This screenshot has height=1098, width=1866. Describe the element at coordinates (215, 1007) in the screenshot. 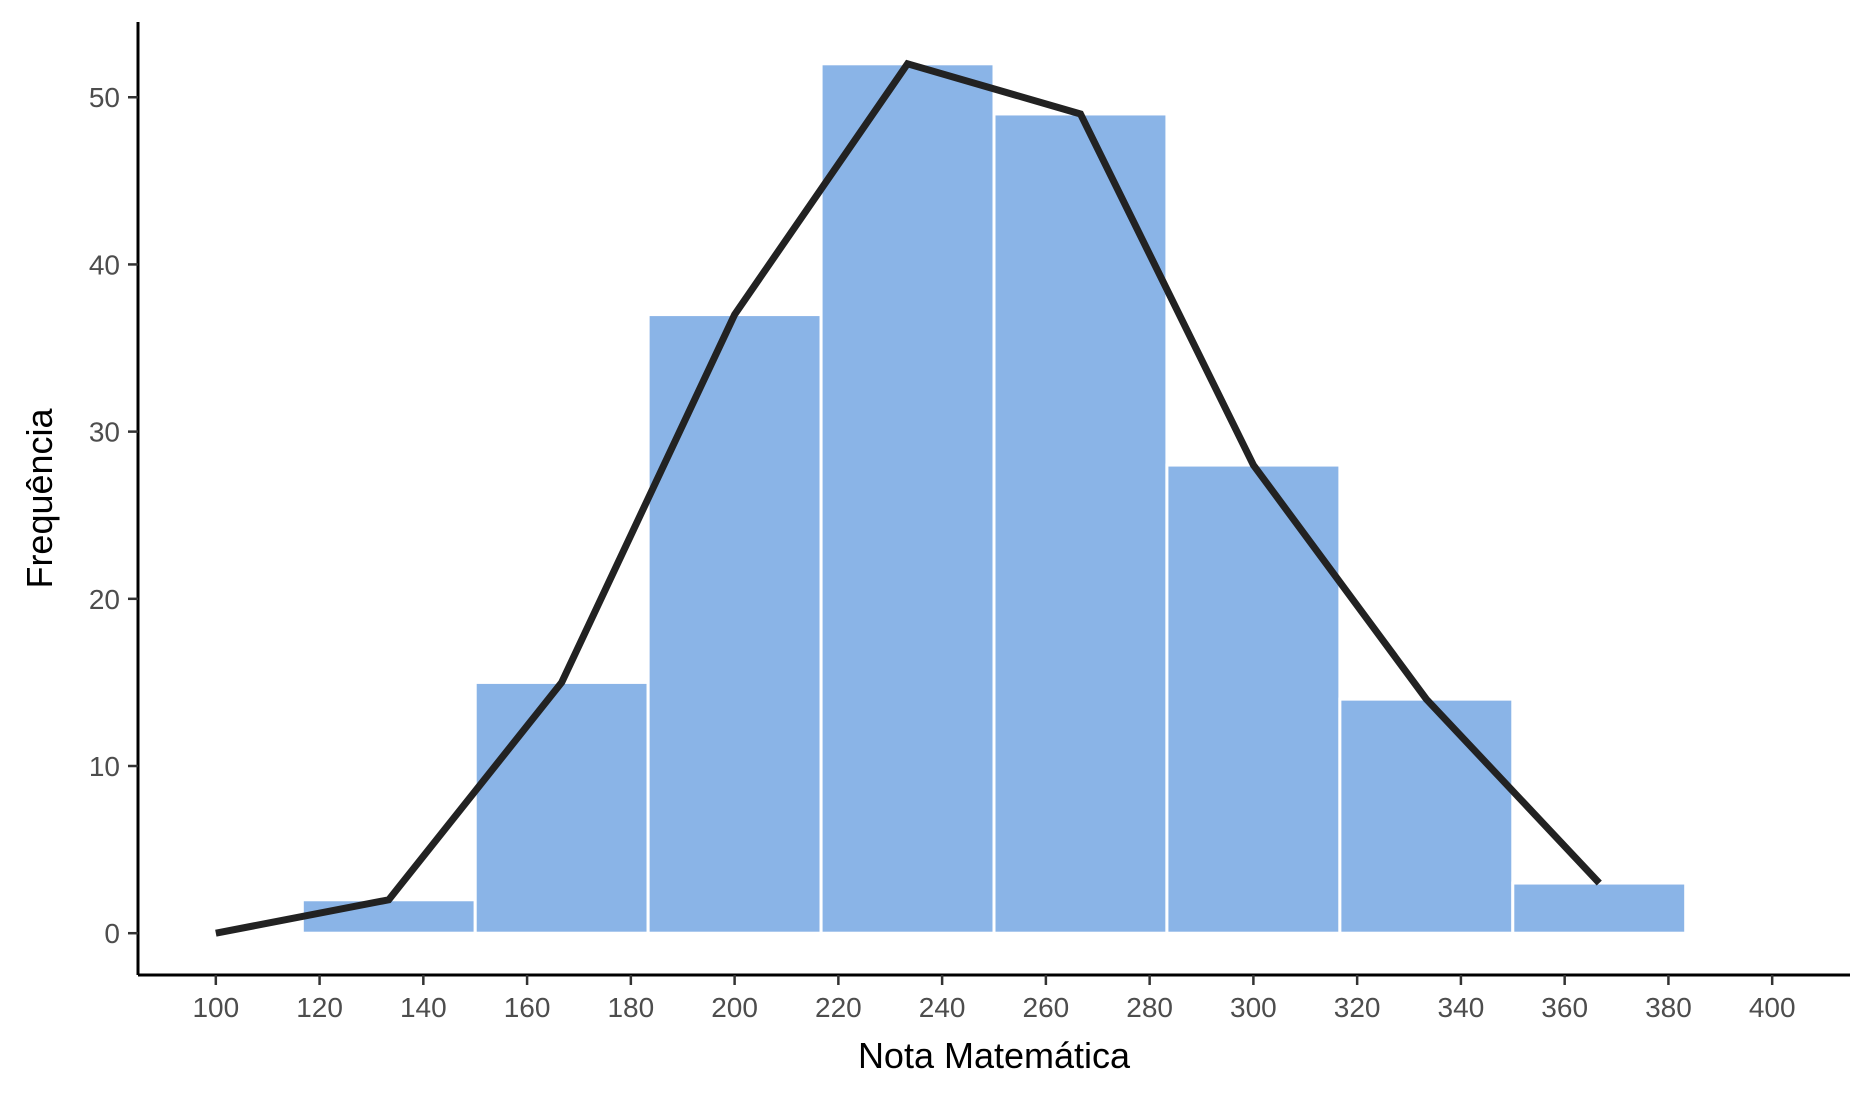

I see `x-tick-label: 100` at that location.